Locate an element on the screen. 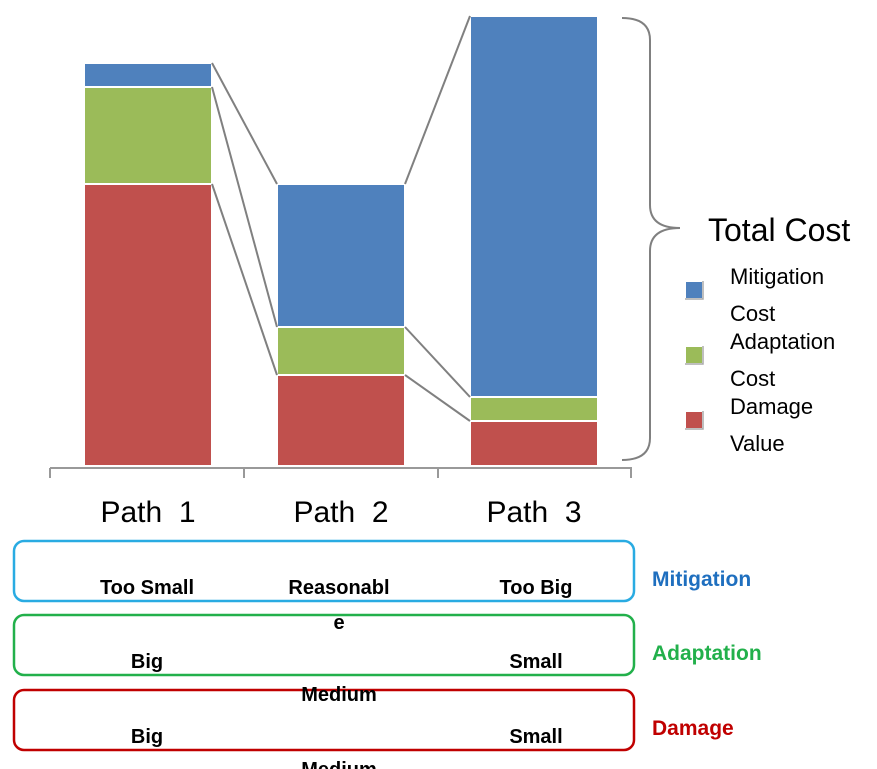  x-tick-label: Path 2 is located at coordinates (341, 512).